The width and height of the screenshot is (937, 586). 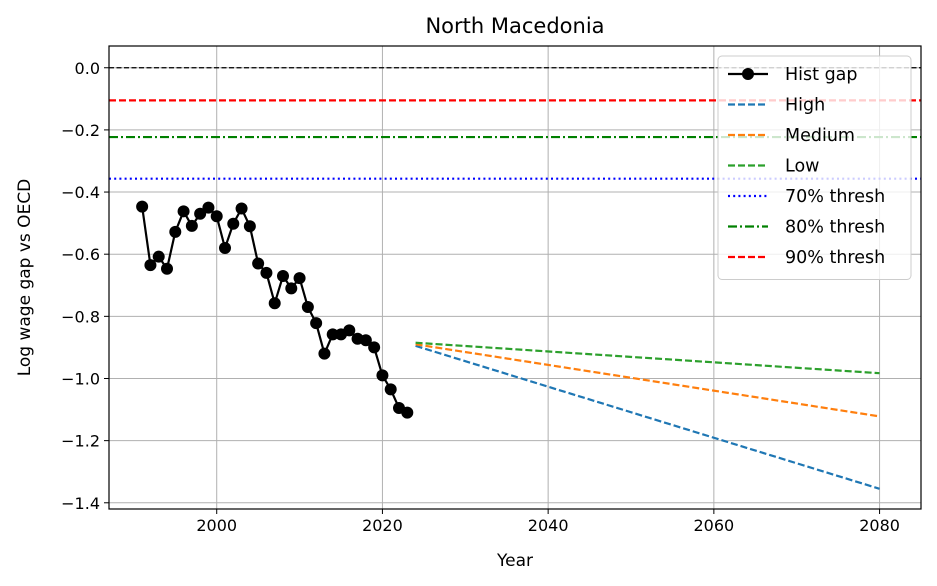 What do you see at coordinates (835, 228) in the screenshot?
I see `legend-label: 80% thresh` at bounding box center [835, 228].